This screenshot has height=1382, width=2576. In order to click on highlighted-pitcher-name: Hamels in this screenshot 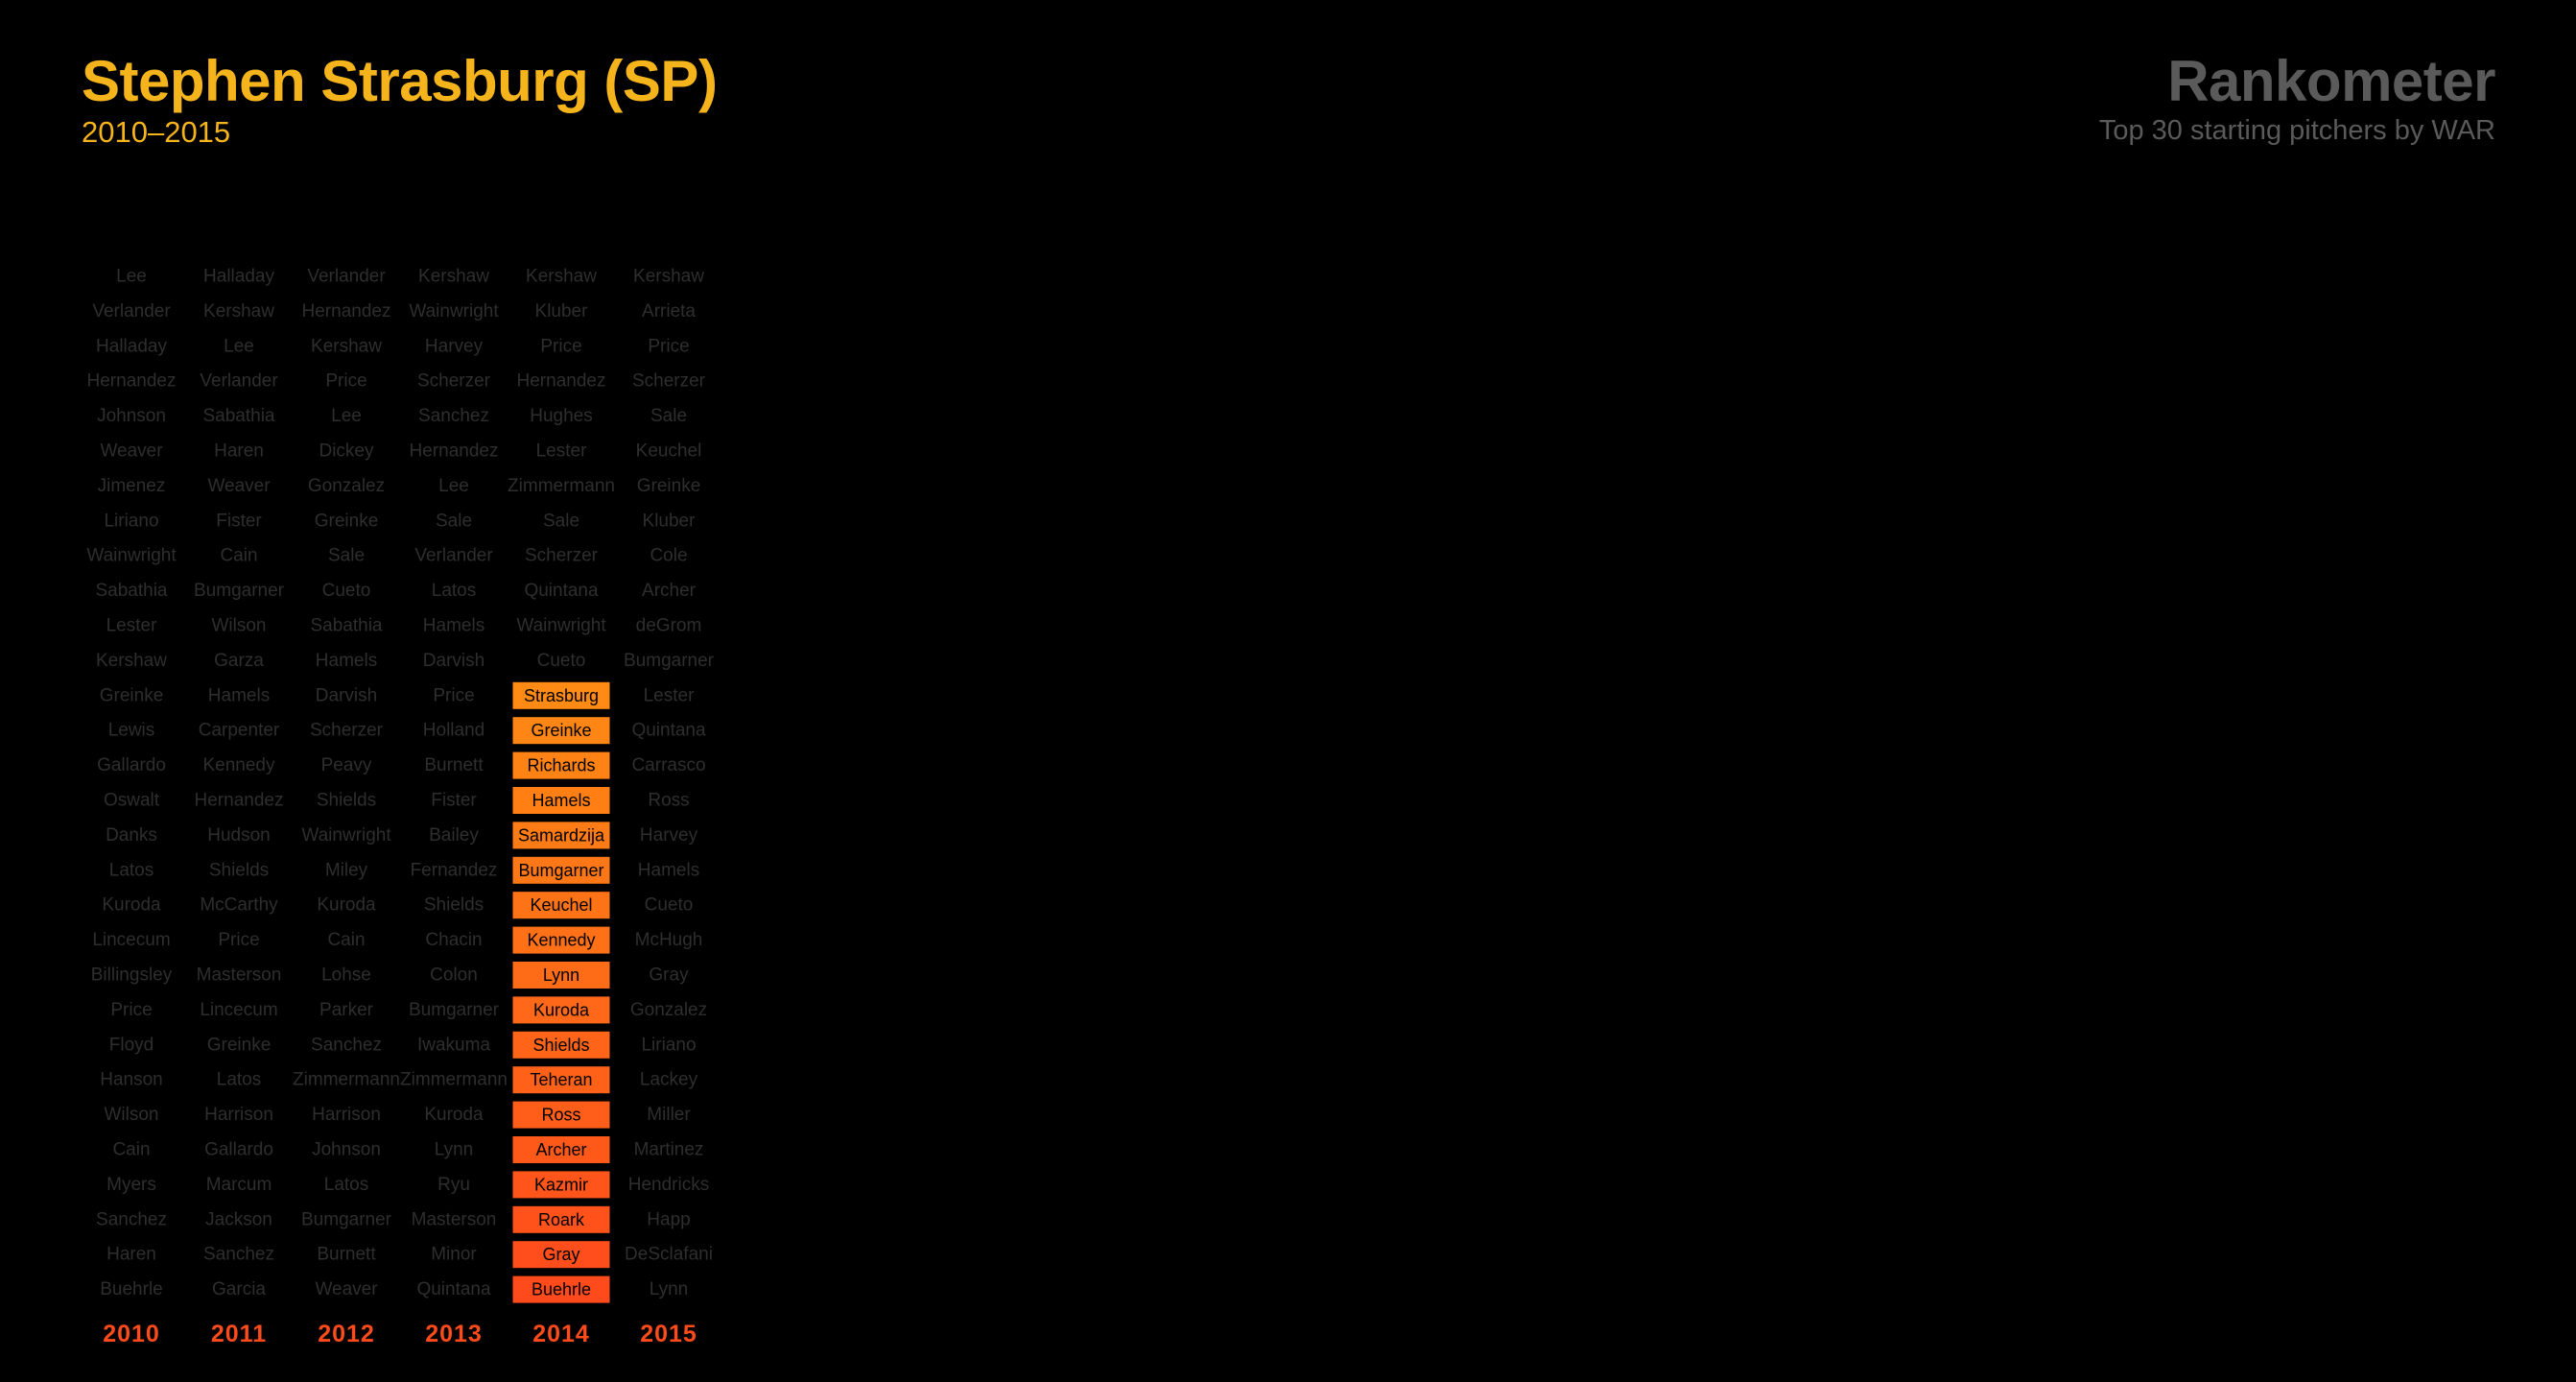, I will do `click(561, 800)`.